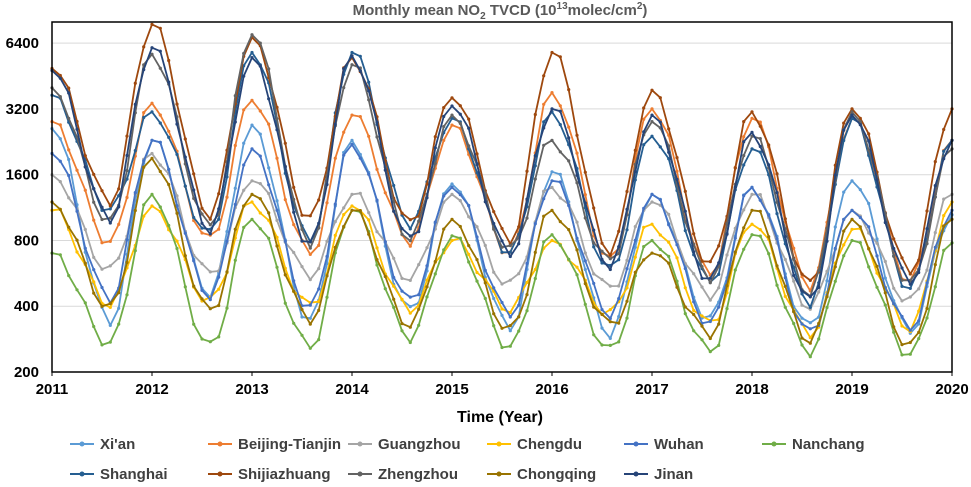 The image size is (971, 487). What do you see at coordinates (636, 444) in the screenshot?
I see `legend-marker` at bounding box center [636, 444].